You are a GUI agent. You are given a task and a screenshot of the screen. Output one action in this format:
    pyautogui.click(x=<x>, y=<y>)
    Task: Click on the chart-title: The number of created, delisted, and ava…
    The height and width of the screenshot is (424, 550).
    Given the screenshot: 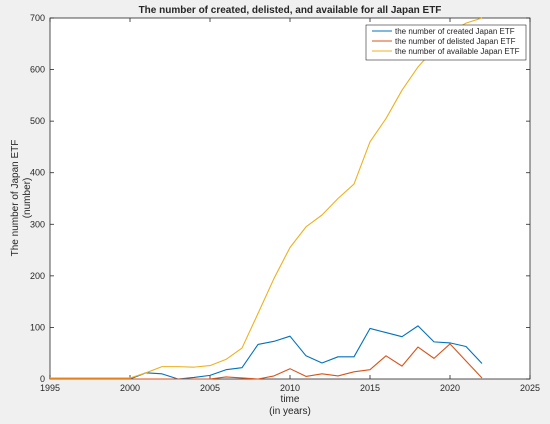 What is the action you would take?
    pyautogui.click(x=290, y=10)
    